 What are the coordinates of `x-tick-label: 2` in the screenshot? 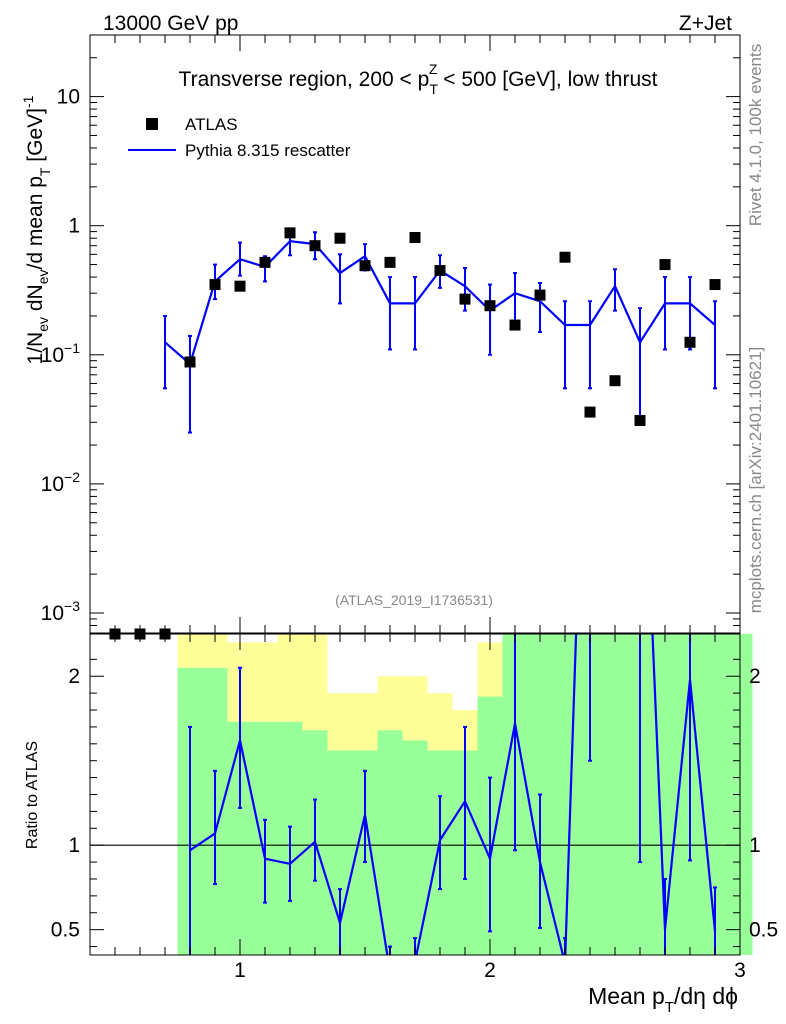 It's located at (490, 970).